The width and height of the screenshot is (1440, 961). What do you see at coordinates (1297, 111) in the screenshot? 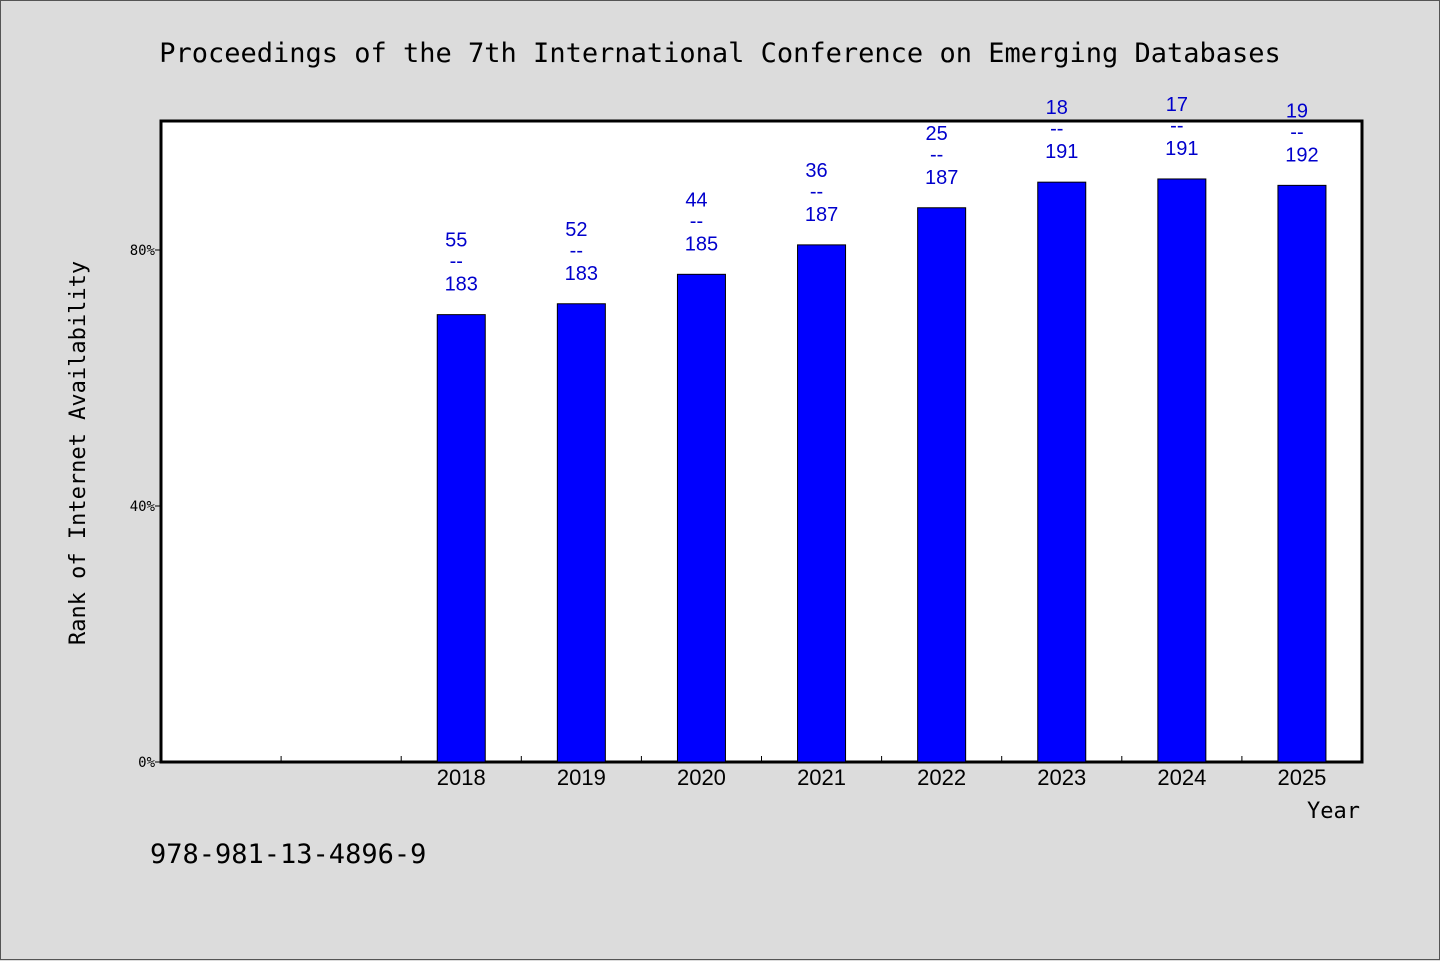
I see `bar-label-rank: 19` at bounding box center [1297, 111].